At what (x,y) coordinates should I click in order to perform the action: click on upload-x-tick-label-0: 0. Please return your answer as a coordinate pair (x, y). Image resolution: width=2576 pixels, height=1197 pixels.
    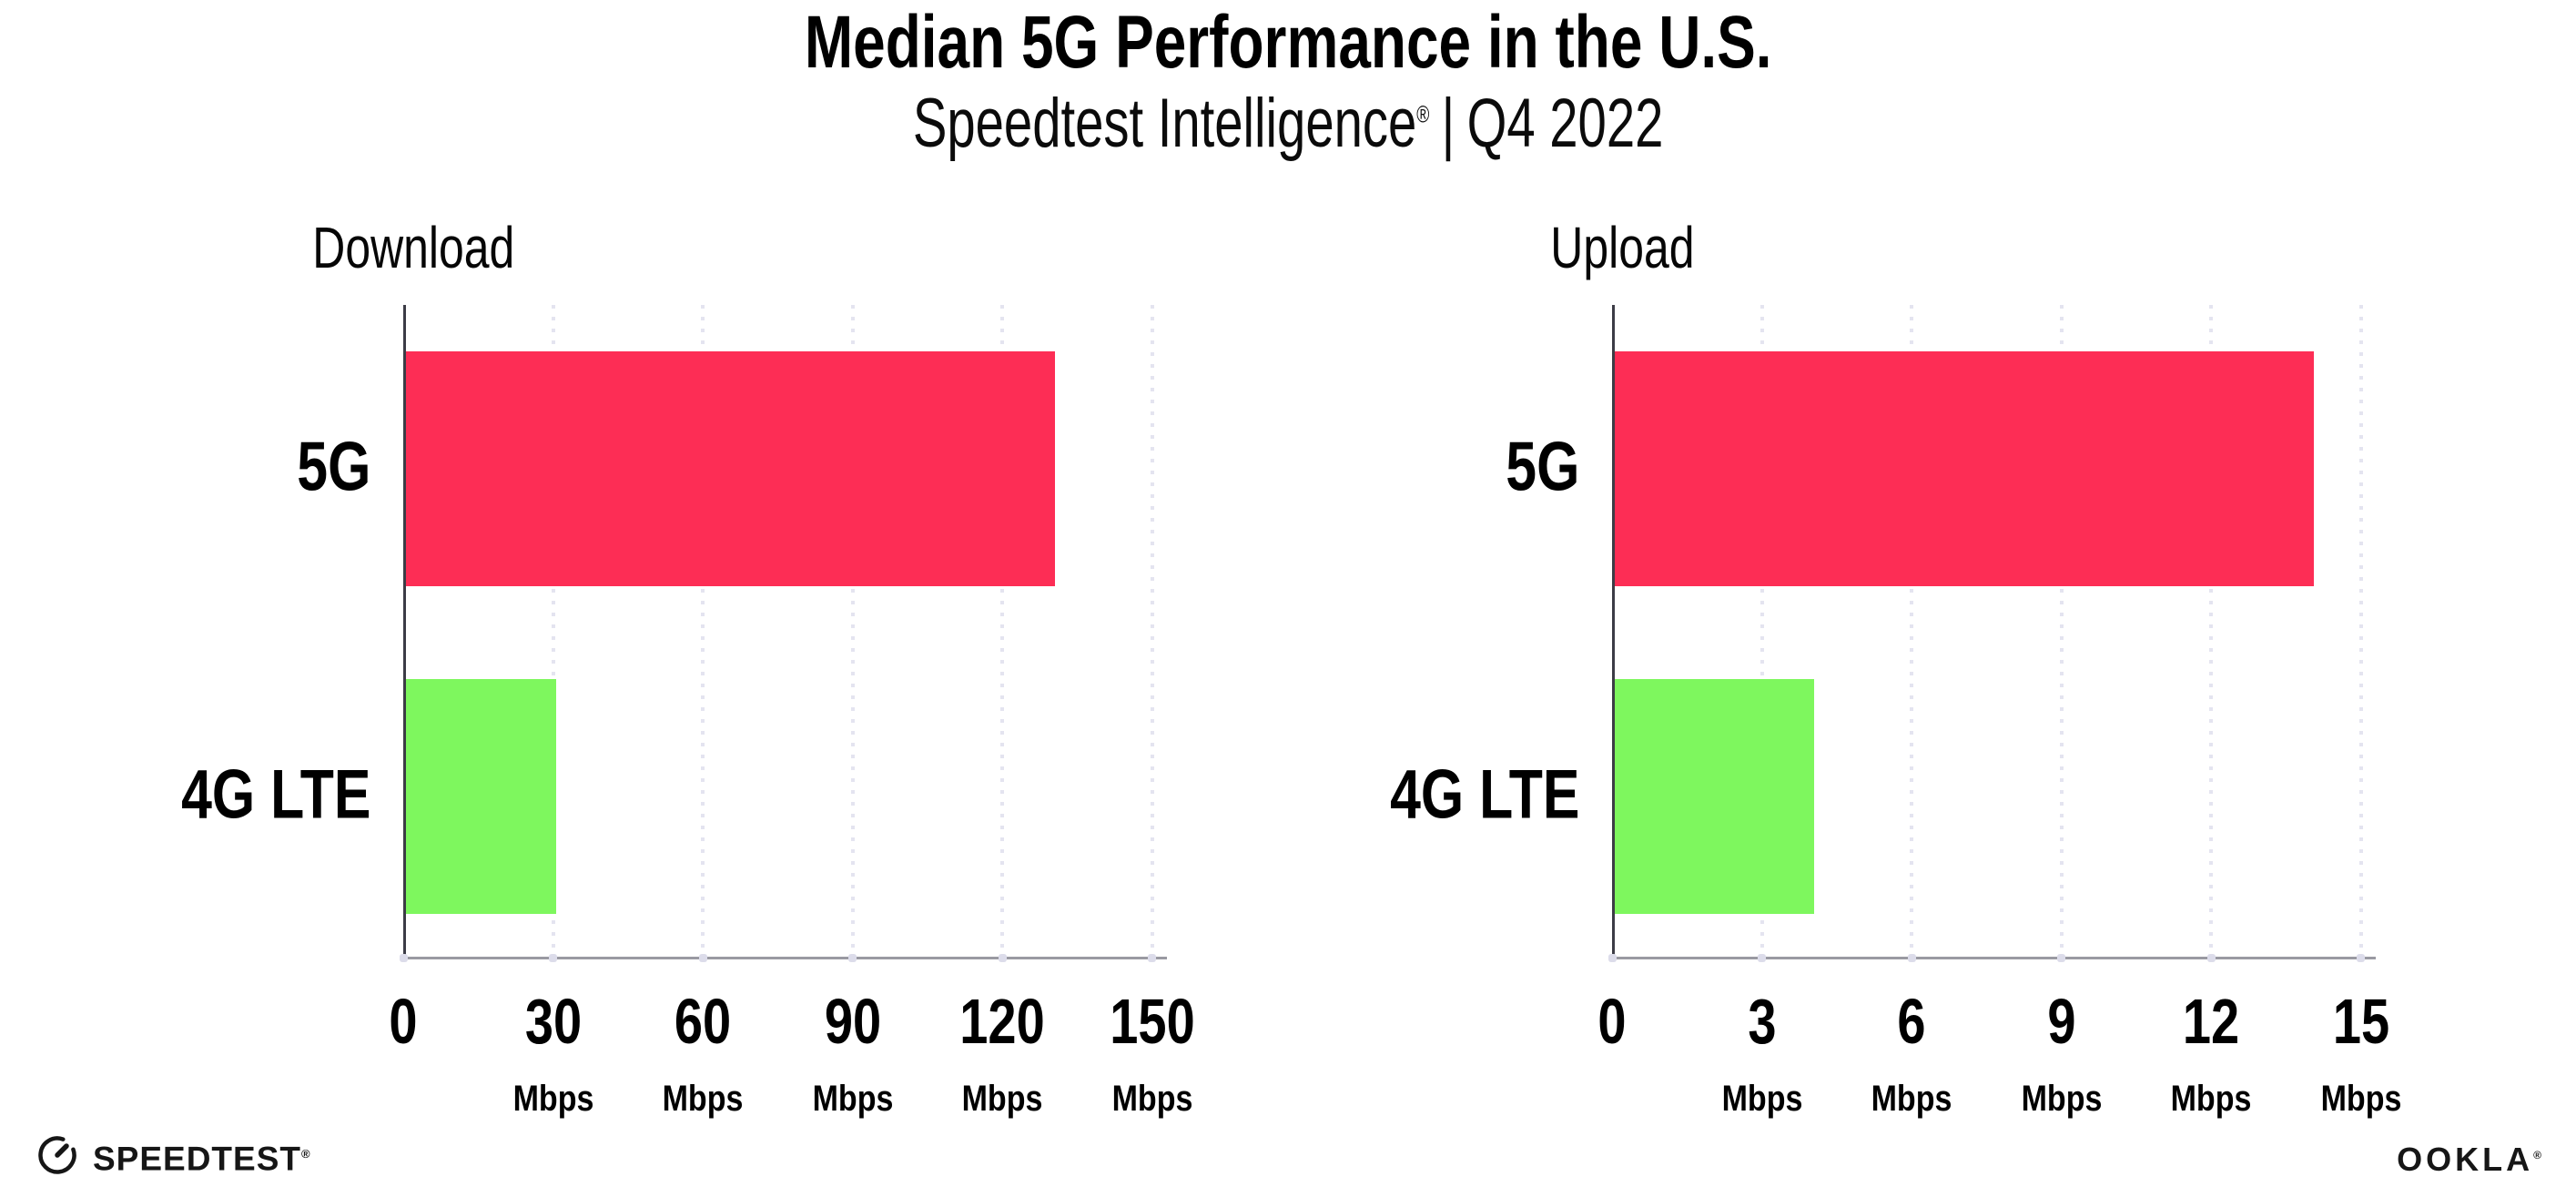
    Looking at the image, I should click on (1612, 1021).